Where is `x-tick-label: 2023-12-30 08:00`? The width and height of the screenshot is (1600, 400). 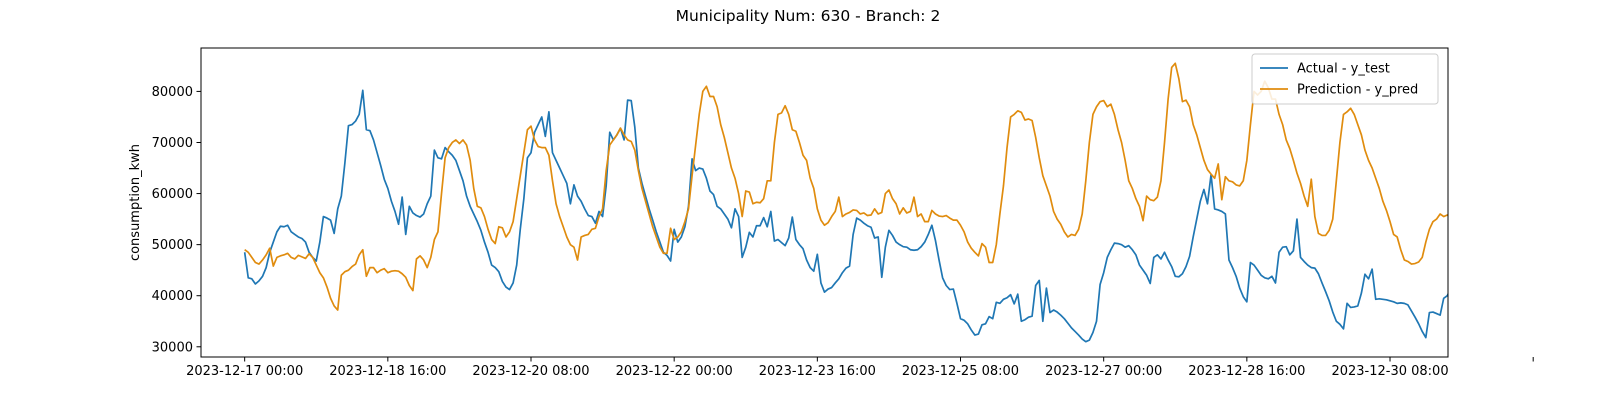
x-tick-label: 2023-12-30 08:00 is located at coordinates (1389, 371).